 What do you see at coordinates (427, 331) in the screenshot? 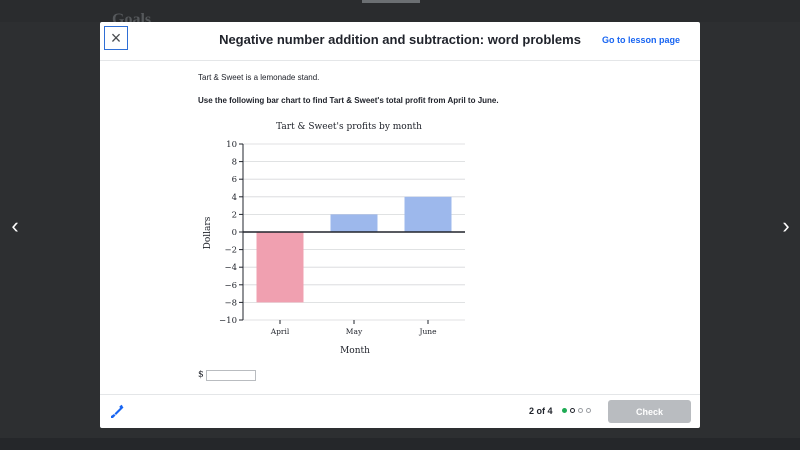
I see `x-tick-label-june: June` at bounding box center [427, 331].